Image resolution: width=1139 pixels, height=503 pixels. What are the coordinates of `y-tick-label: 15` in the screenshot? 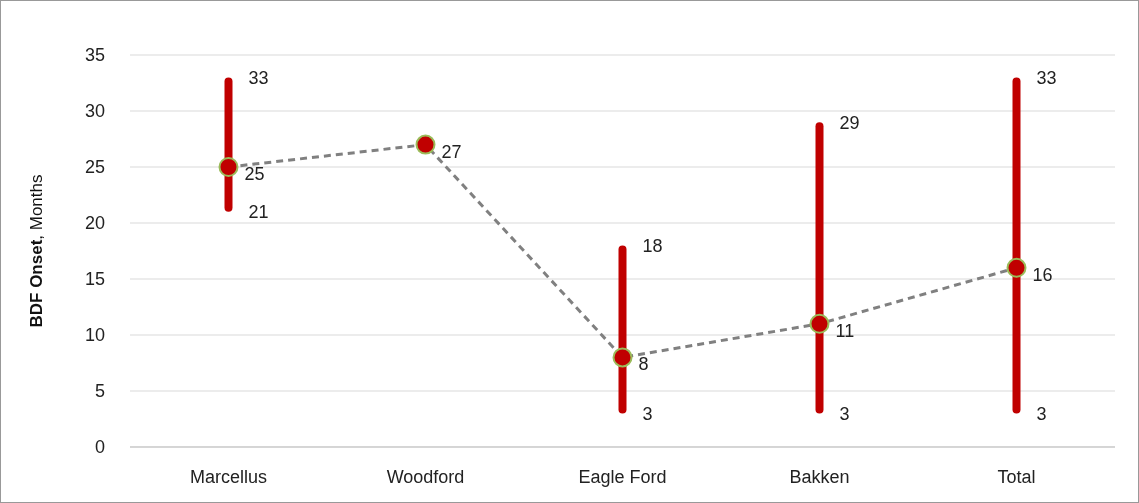 It's located at (94, 279).